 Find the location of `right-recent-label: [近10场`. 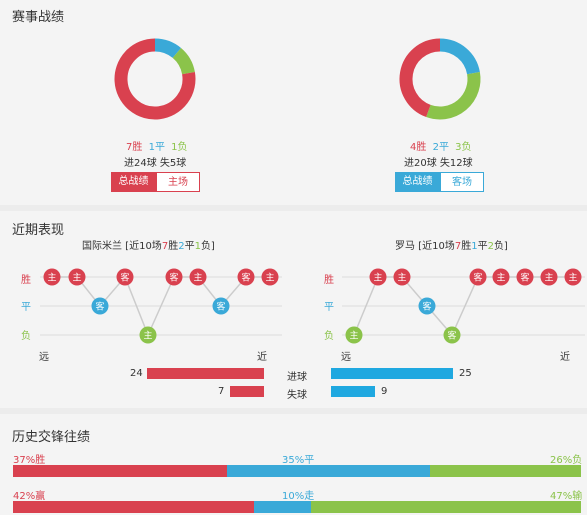

right-recent-label: [近10场 is located at coordinates (435, 246).